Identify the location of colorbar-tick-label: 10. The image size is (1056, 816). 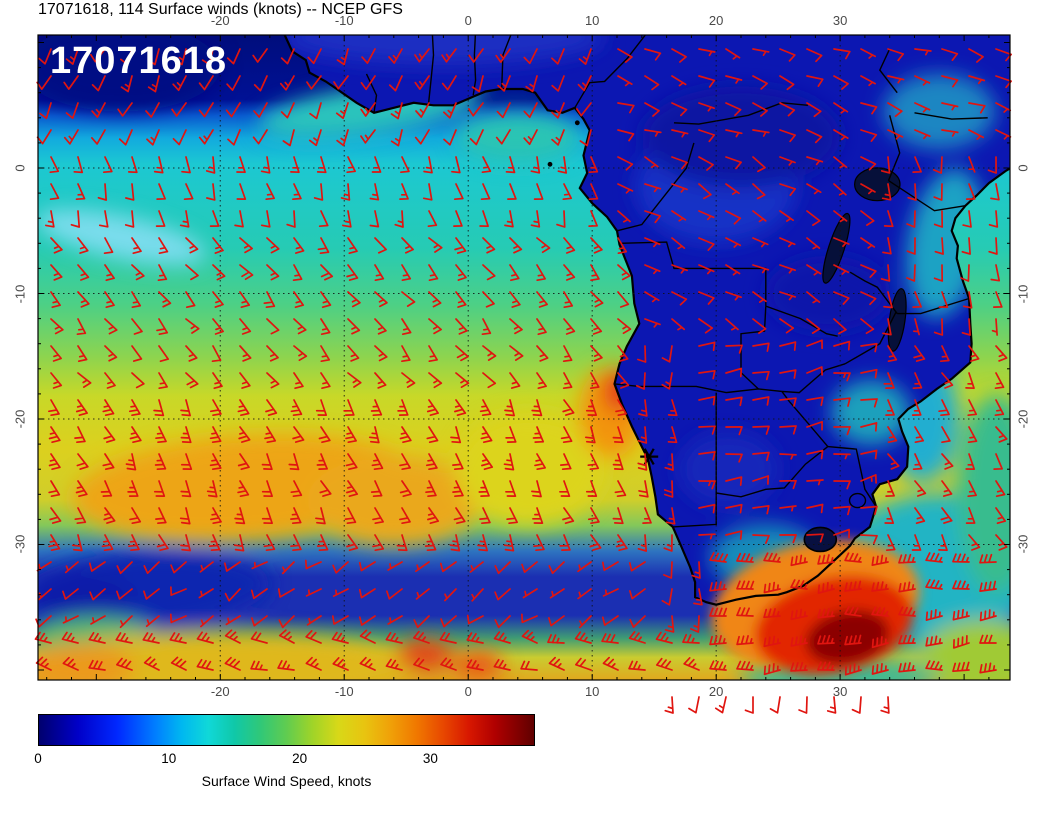
(169, 758).